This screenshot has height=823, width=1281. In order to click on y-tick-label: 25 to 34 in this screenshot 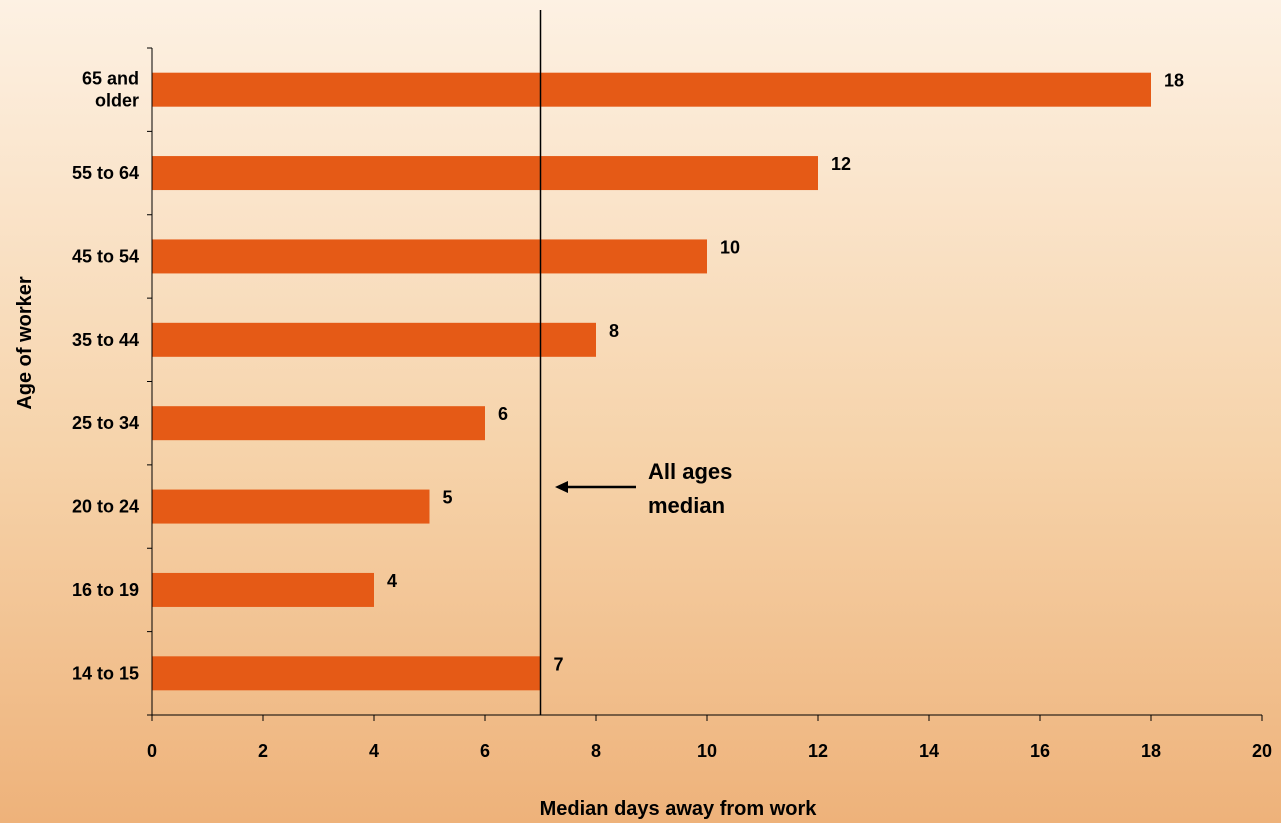, I will do `click(105, 423)`.